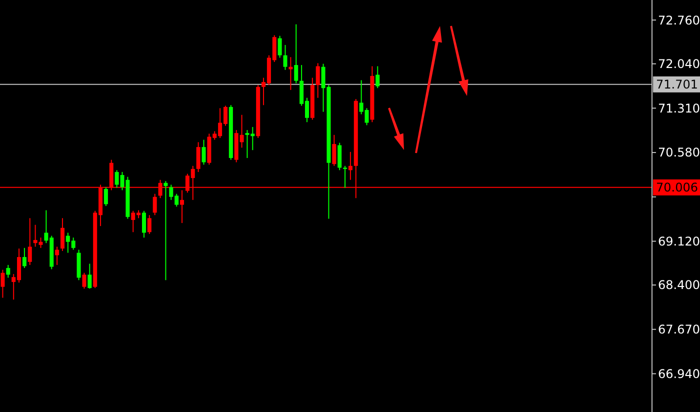 The image size is (700, 412). I want to click on y-tick-label: 70.580, so click(679, 153).